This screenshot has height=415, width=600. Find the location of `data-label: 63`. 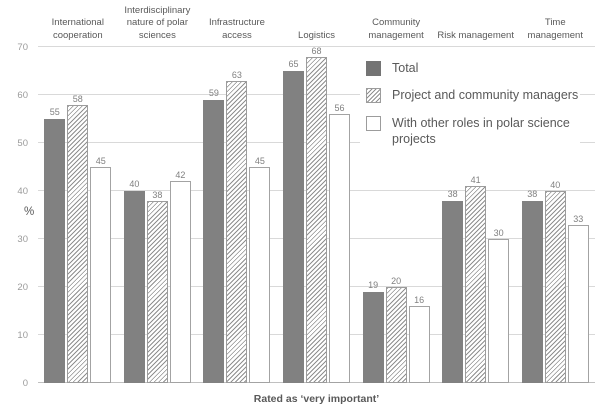

data-label: 63 is located at coordinates (236, 74).